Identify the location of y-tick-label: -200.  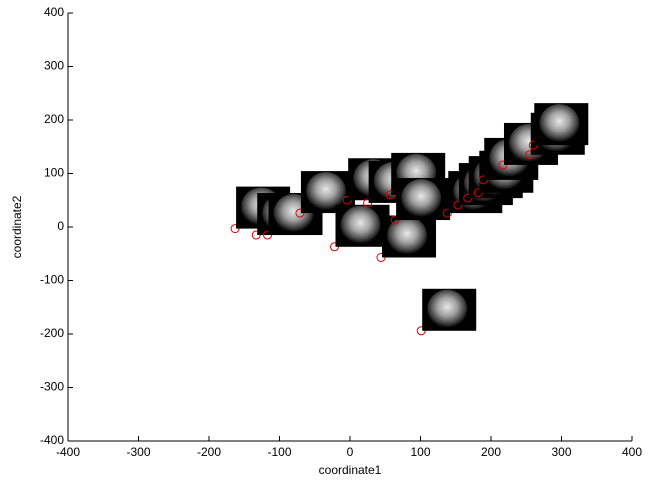
(52, 333).